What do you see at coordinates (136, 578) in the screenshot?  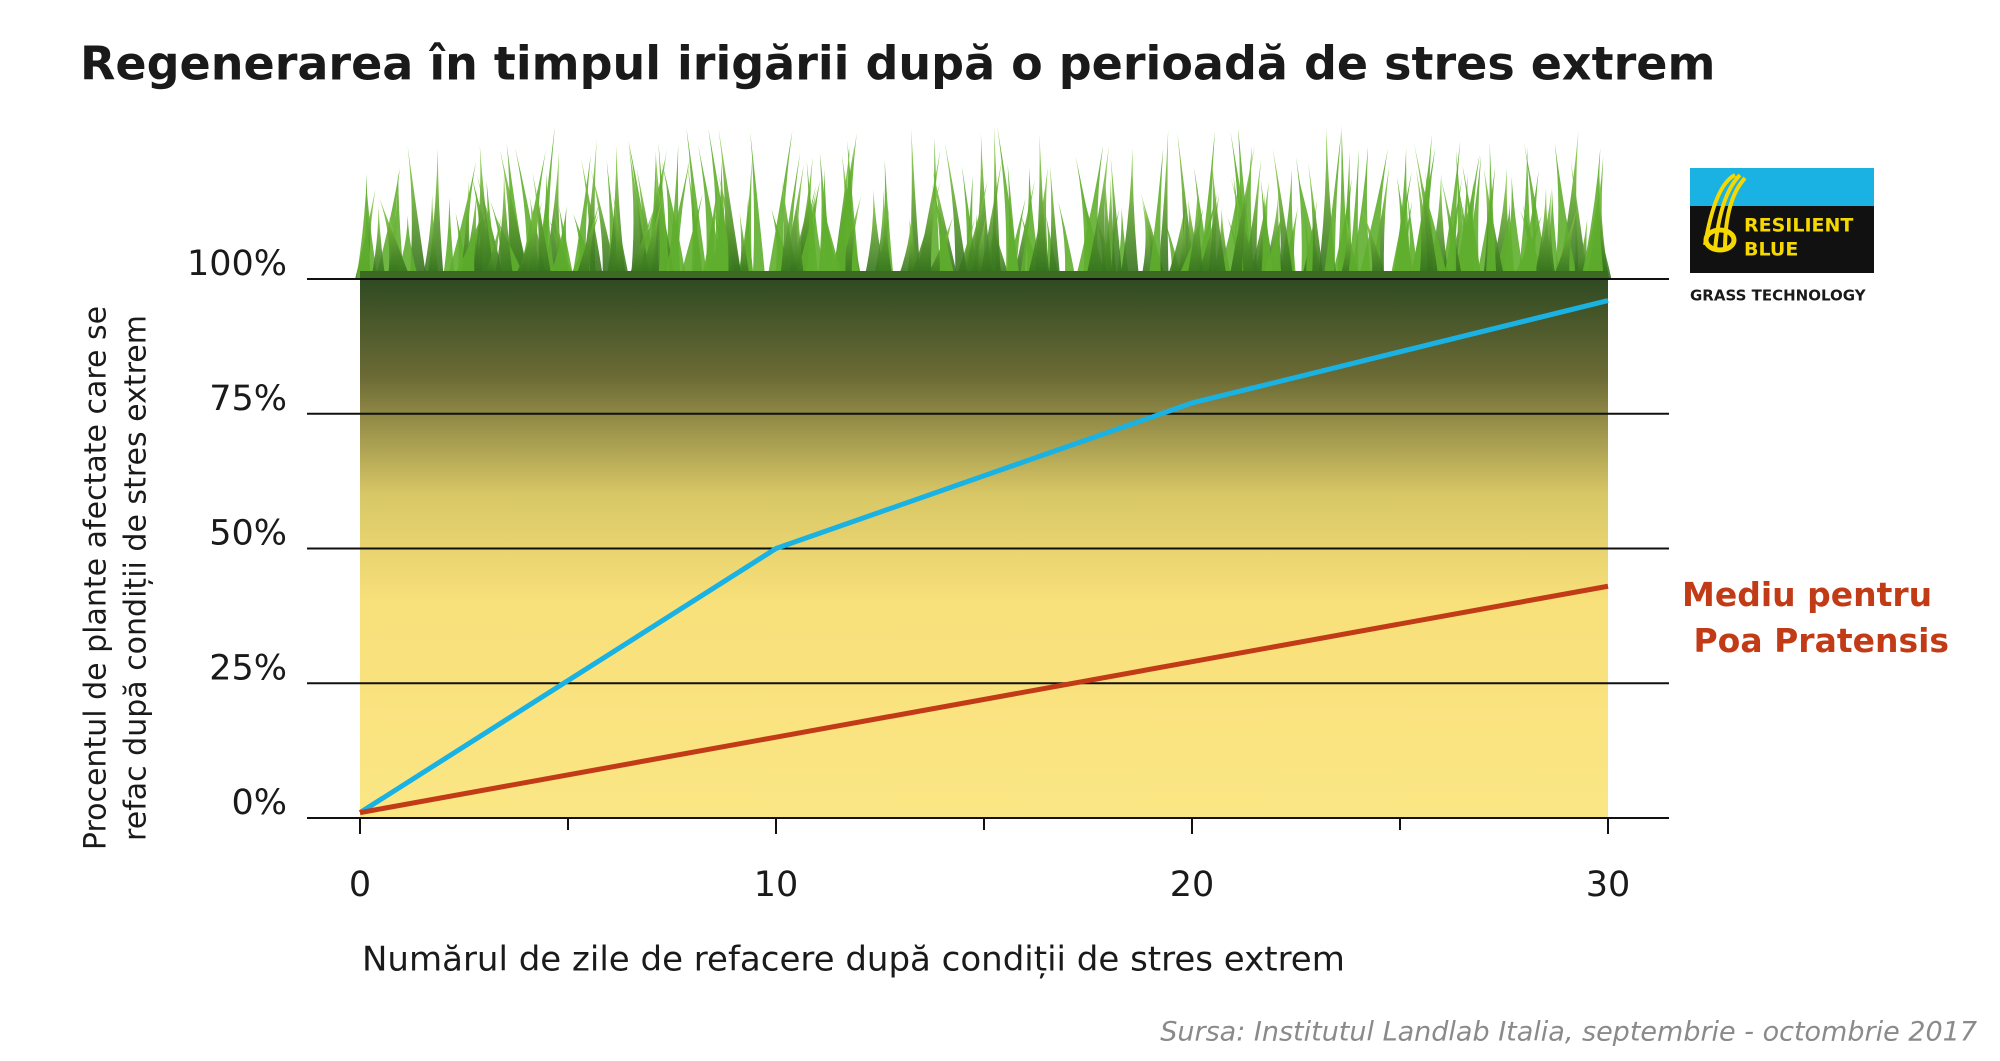 I see `y-axis-title-line: refac după condiții de stres extrem` at bounding box center [136, 578].